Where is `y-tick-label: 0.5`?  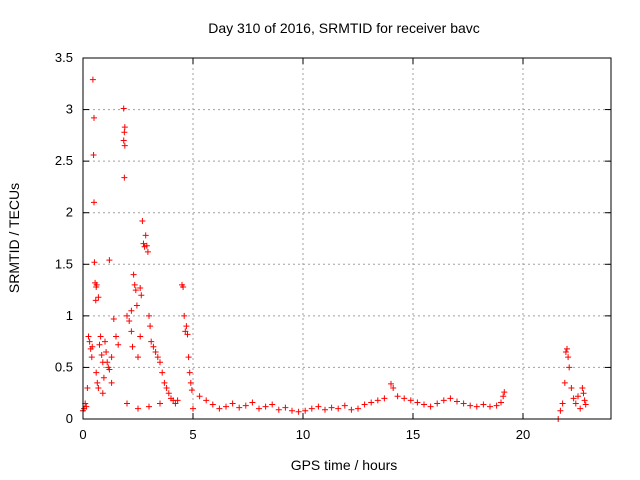
y-tick-label: 0.5 is located at coordinates (64, 366).